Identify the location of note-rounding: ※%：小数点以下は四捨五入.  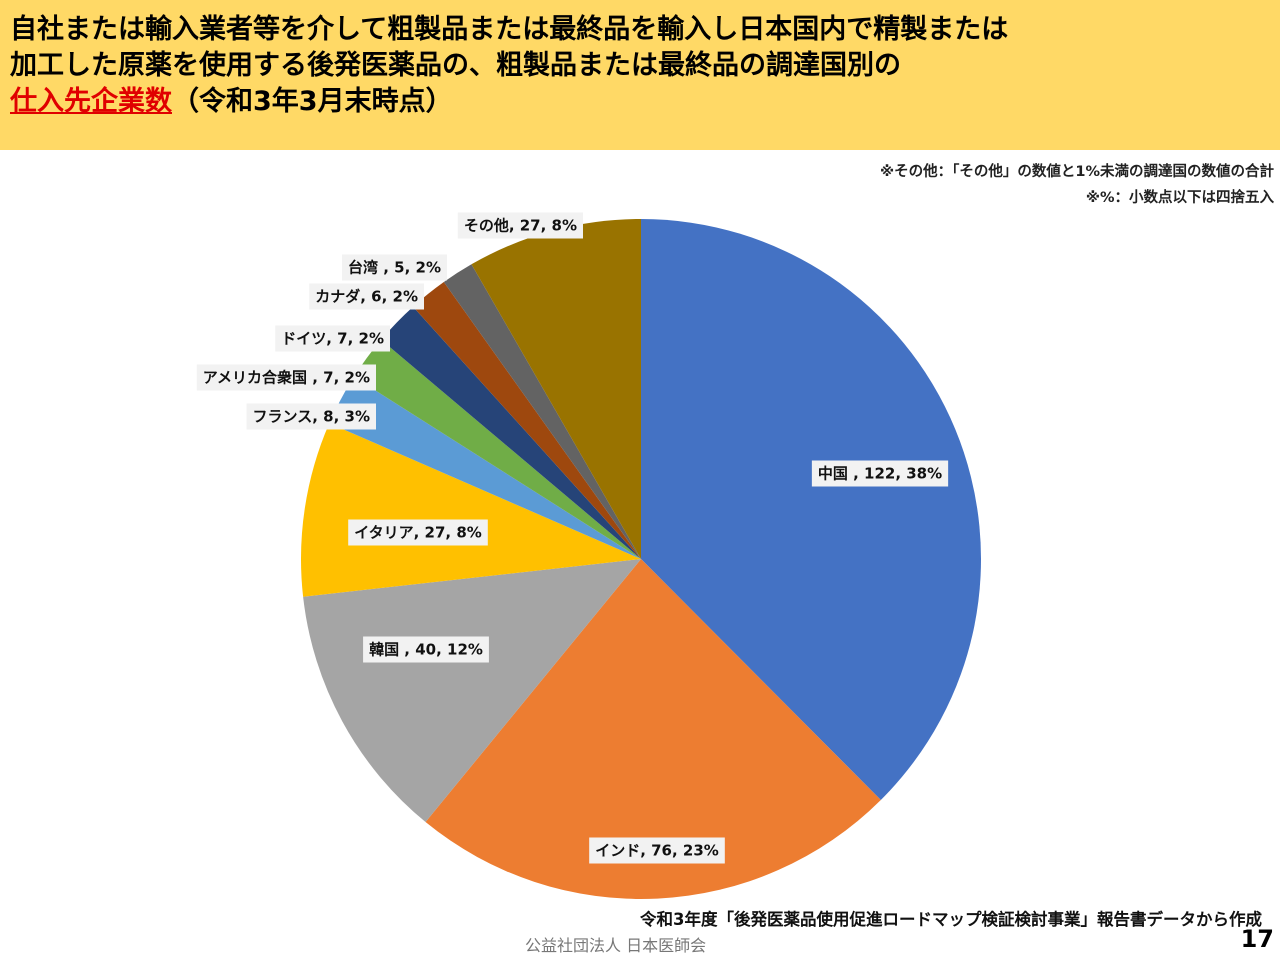
(1179, 198).